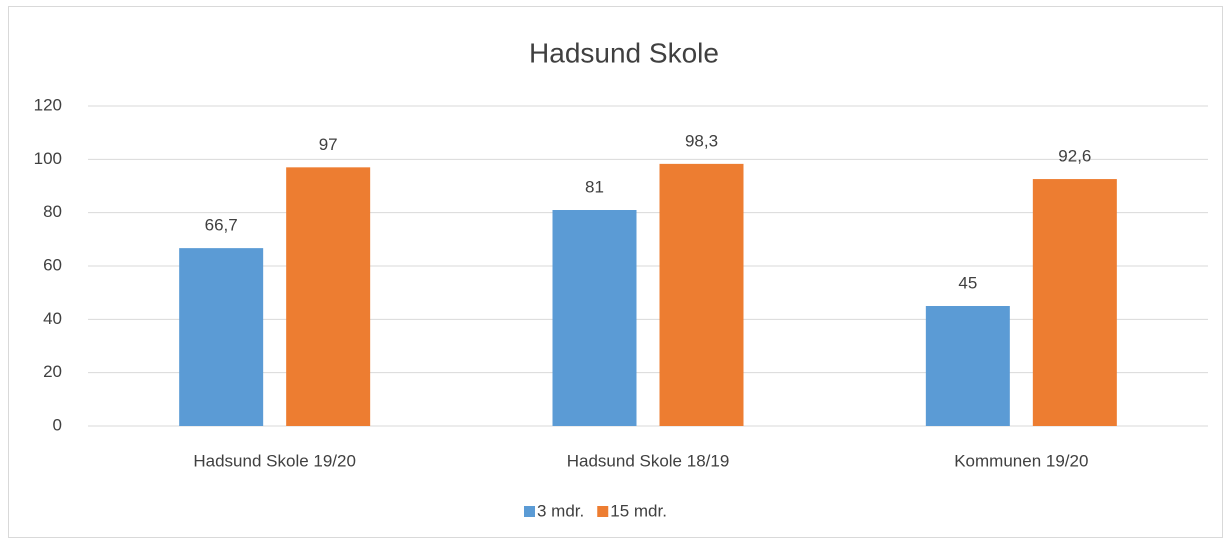  Describe the element at coordinates (594, 186) in the screenshot. I see `data-label: 81` at that location.